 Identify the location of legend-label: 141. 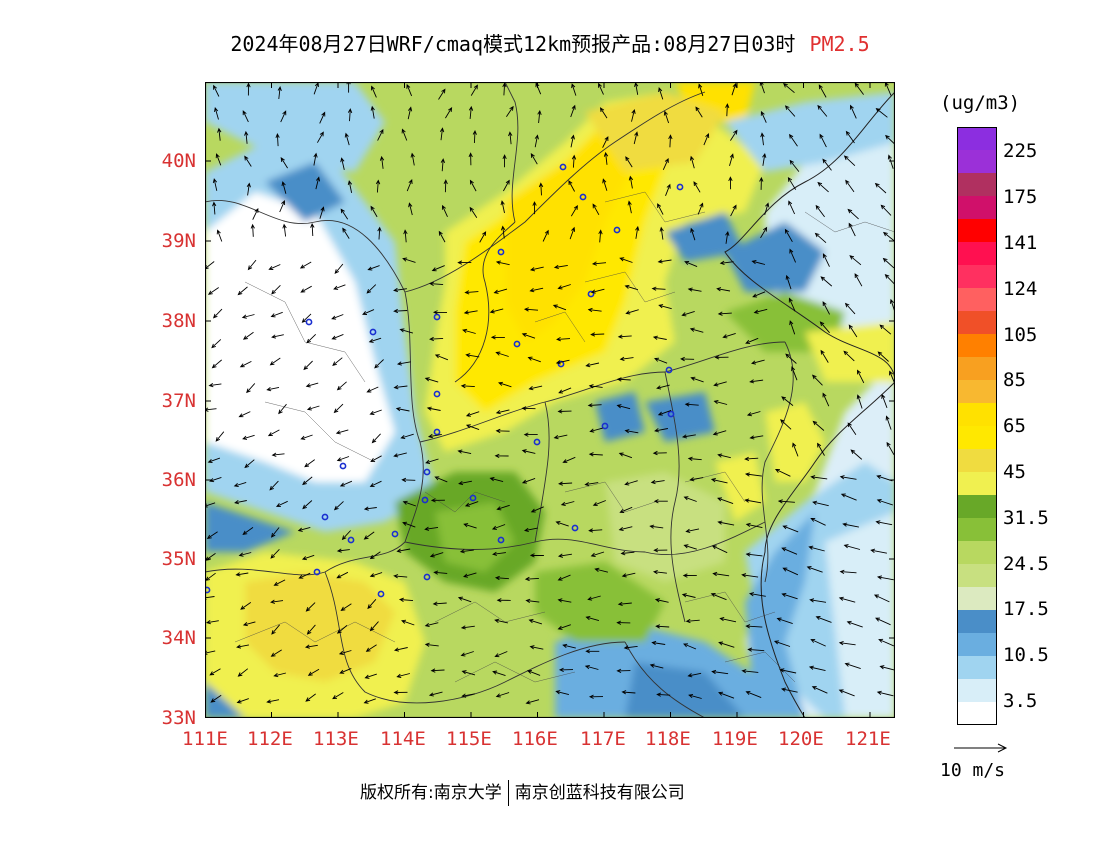
(1020, 243).